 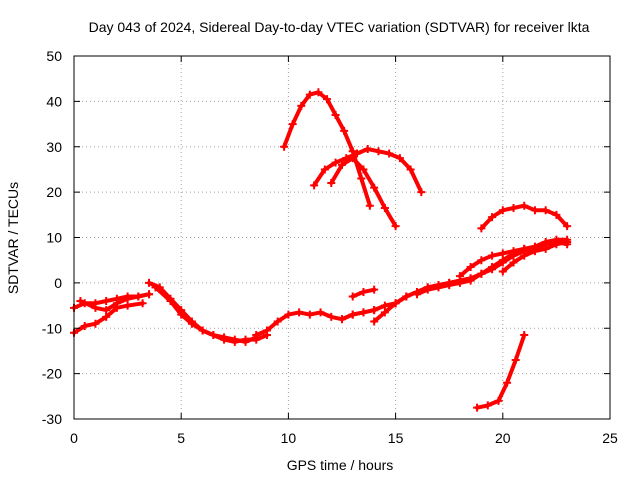 I want to click on series-arc-h, so click(x=363, y=293).